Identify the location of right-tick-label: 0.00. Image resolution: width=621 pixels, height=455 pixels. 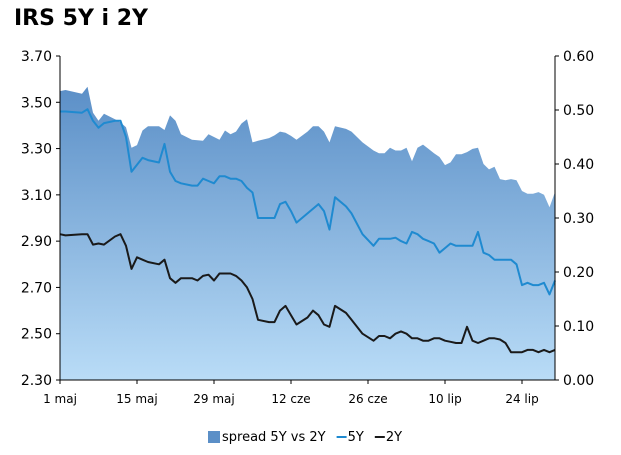
(578, 381).